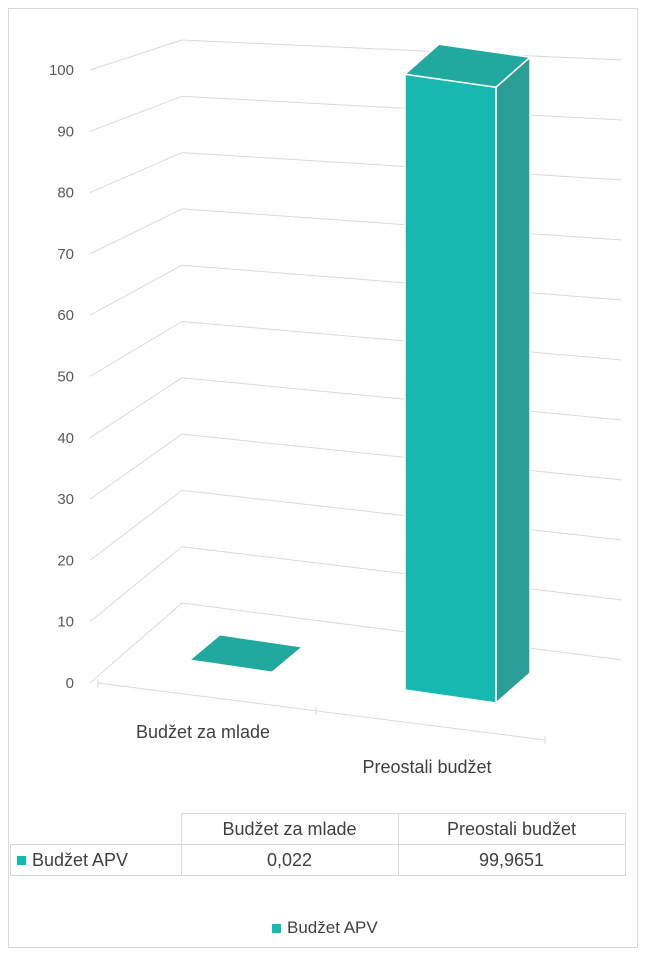  Describe the element at coordinates (65, 254) in the screenshot. I see `y-tick-label: 70` at that location.